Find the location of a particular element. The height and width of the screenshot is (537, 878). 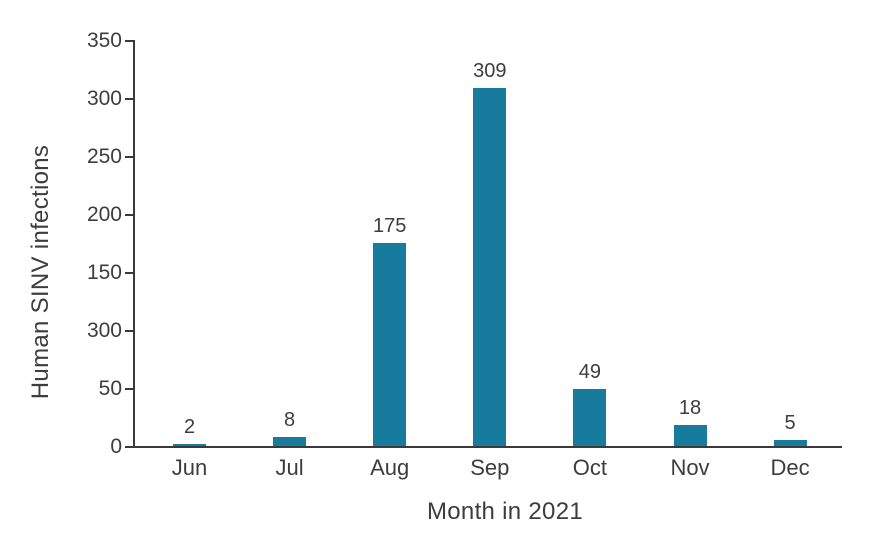

x-category-label: Jul is located at coordinates (289, 467).